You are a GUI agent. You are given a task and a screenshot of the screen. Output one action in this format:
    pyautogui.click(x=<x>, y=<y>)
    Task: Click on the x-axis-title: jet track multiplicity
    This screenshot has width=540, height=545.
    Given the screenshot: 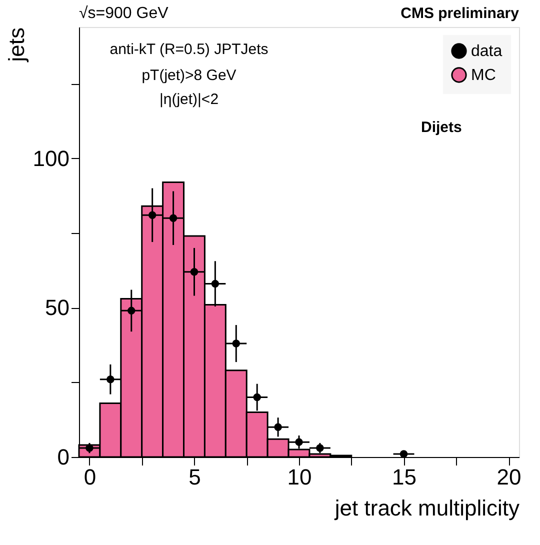 What is the action you would take?
    pyautogui.click(x=427, y=508)
    